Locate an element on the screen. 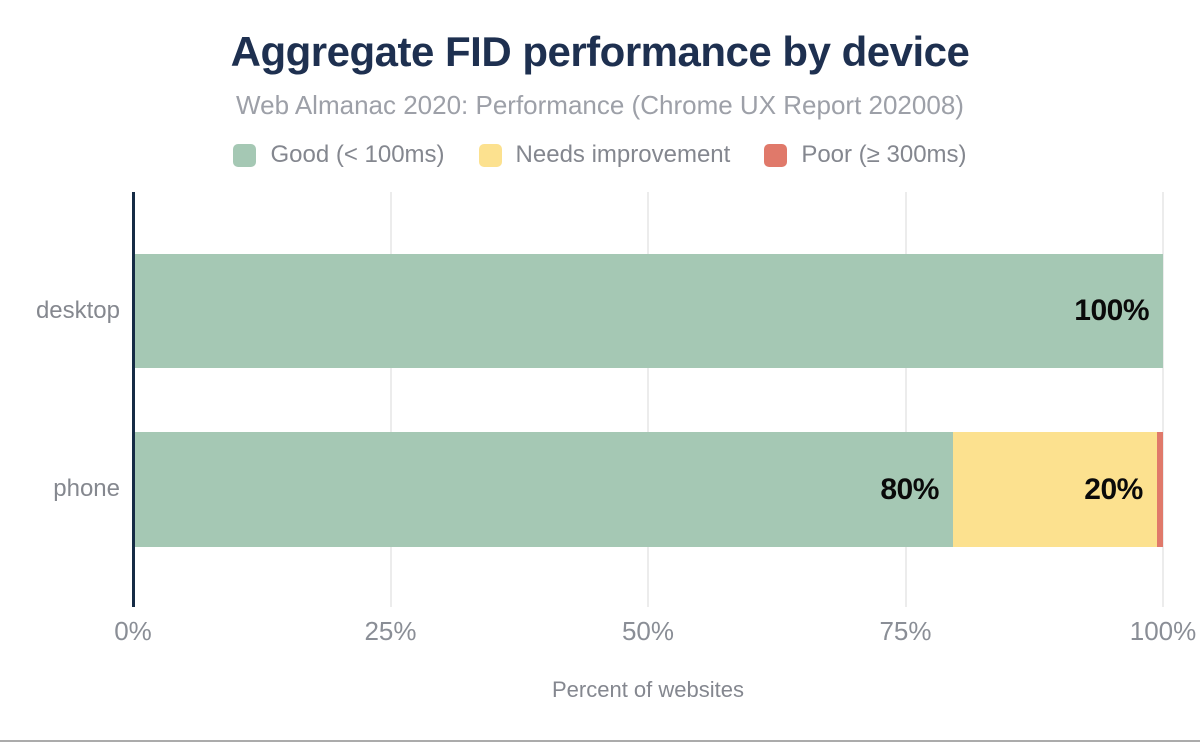  bar-row-phone: 80% 20% is located at coordinates (648, 489).